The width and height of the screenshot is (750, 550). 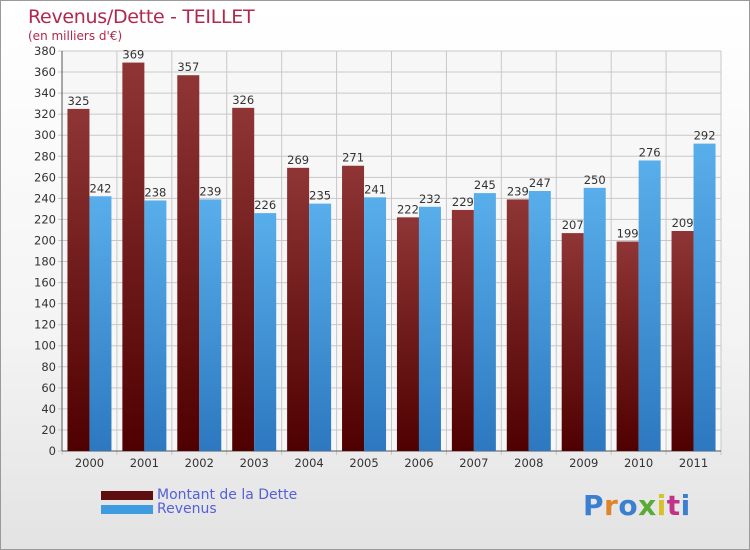 What do you see at coordinates (583, 463) in the screenshot?
I see `x-tick-label: 2009` at bounding box center [583, 463].